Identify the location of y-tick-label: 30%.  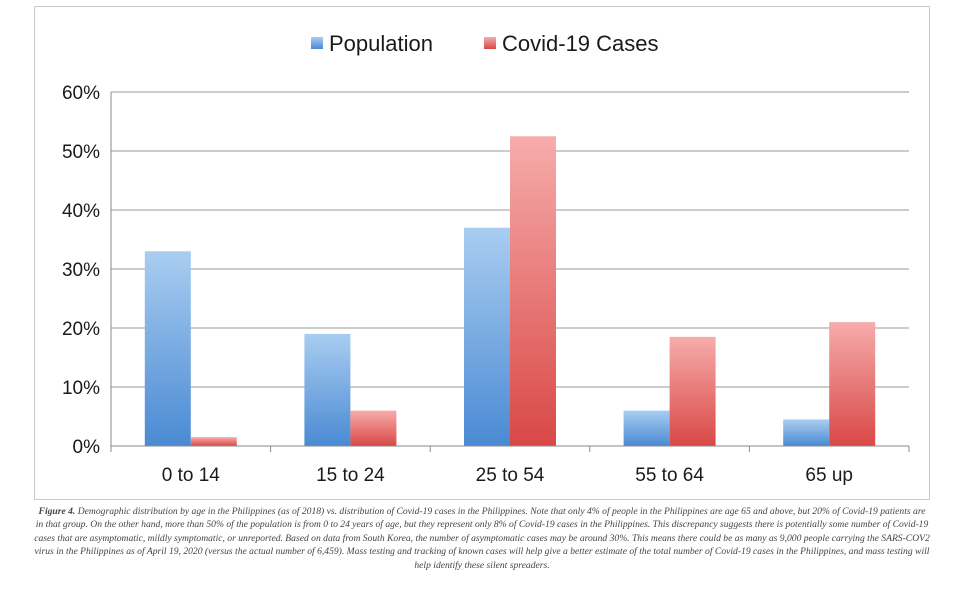
(81, 270).